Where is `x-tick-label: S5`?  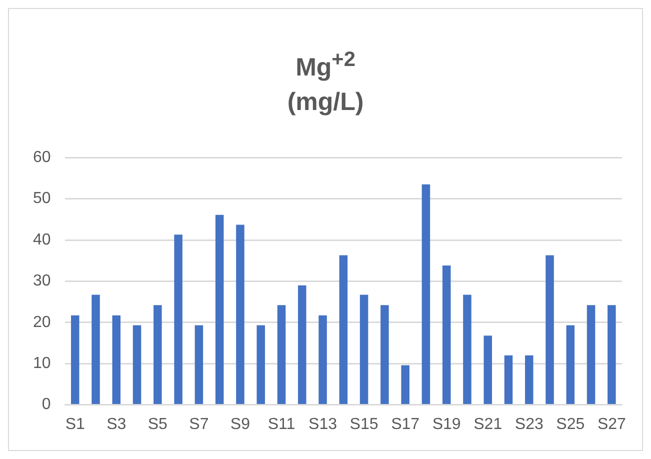
x-tick-label: S5 is located at coordinates (158, 424).